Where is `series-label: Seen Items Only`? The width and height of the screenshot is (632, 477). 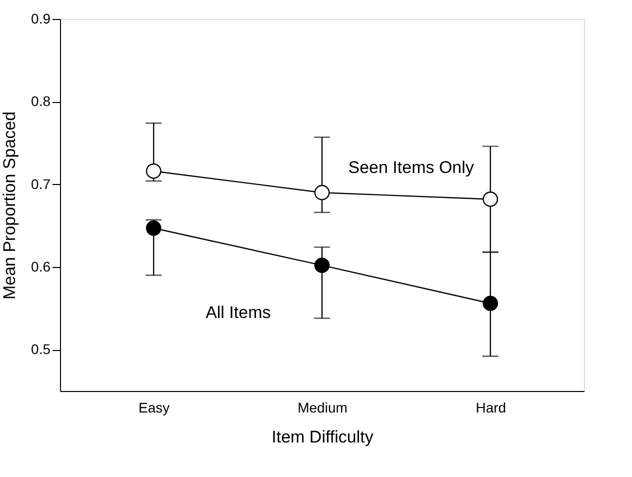
series-label: Seen Items Only is located at coordinates (411, 167).